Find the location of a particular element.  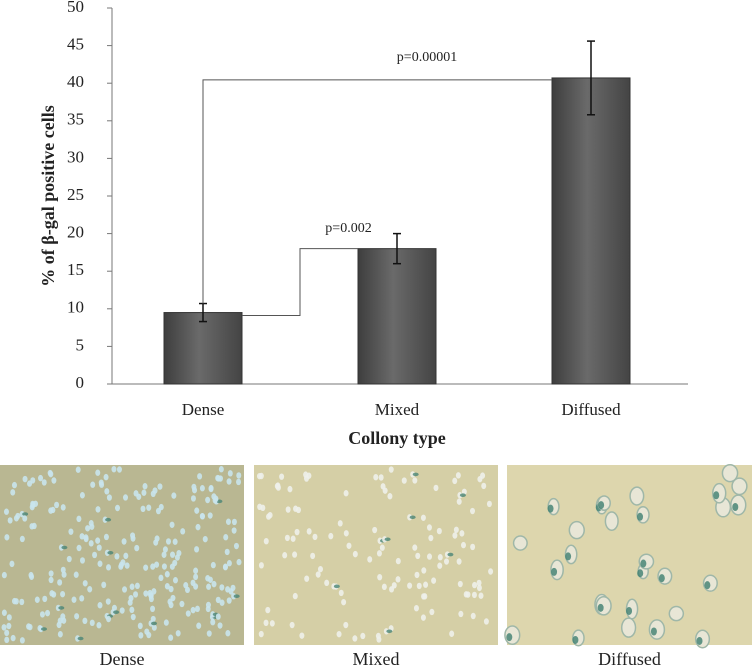

significance-bracket is located at coordinates (300, 282).